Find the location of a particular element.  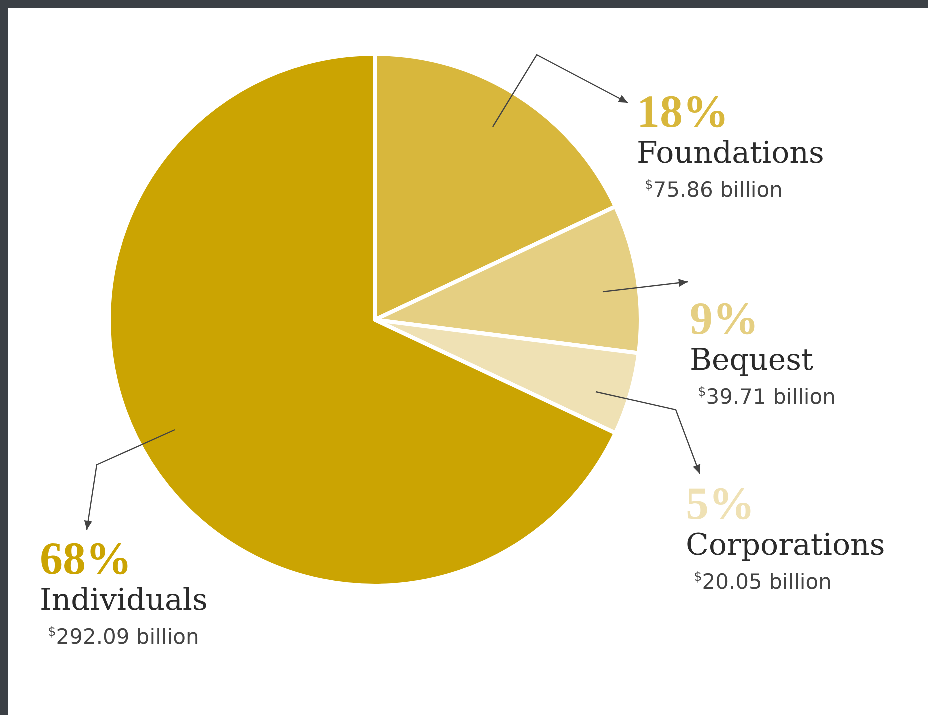

data-label: 9% is located at coordinates (725, 318).